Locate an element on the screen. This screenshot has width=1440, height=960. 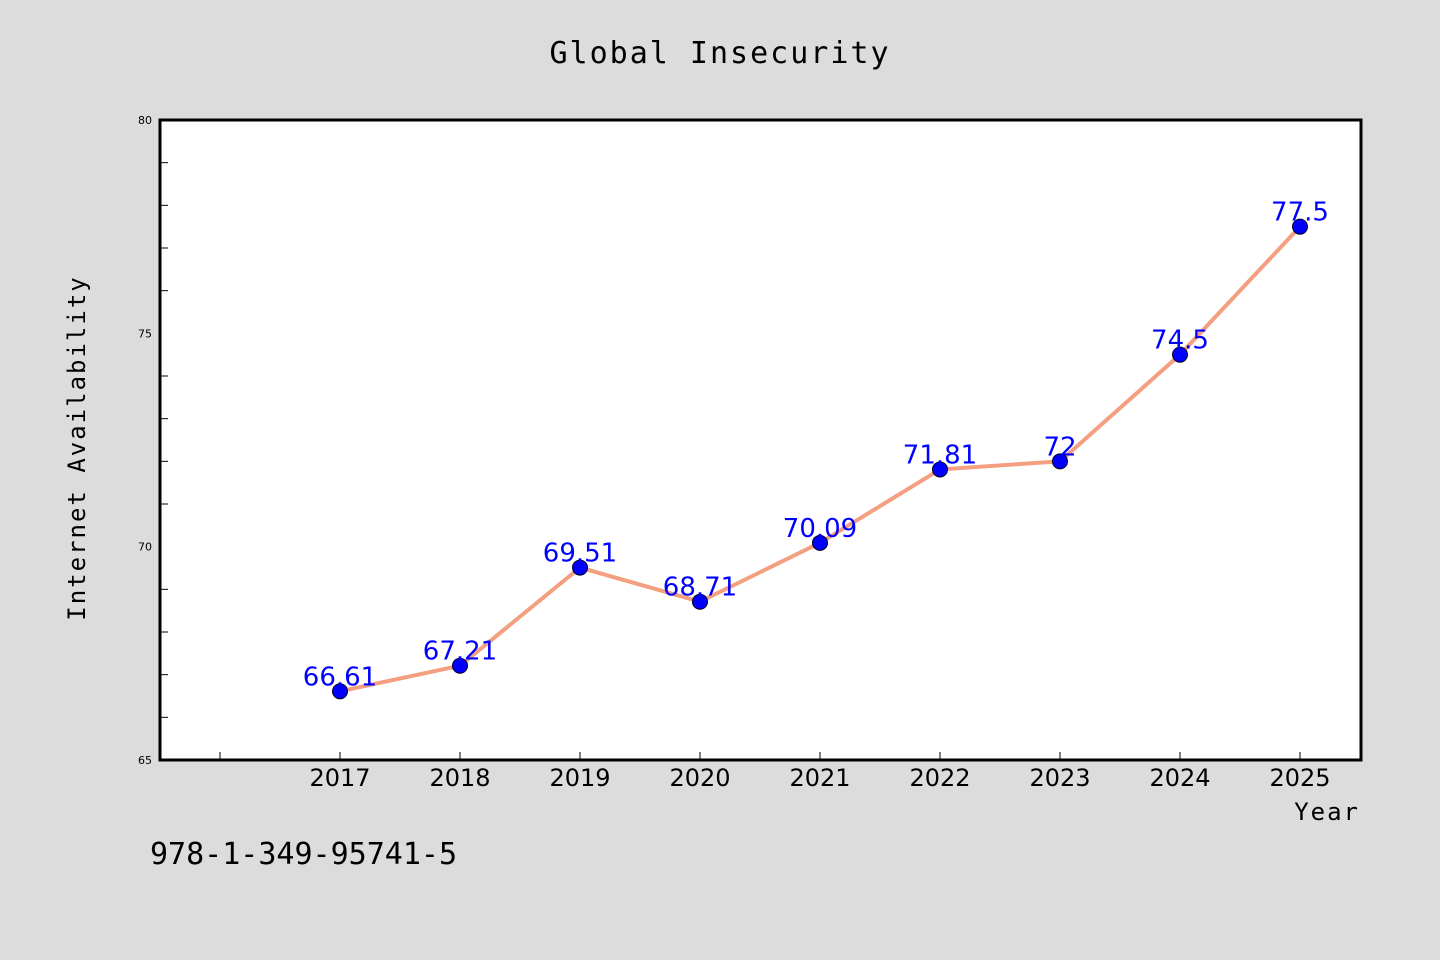
y-tick-label: 75 is located at coordinates (145, 333).